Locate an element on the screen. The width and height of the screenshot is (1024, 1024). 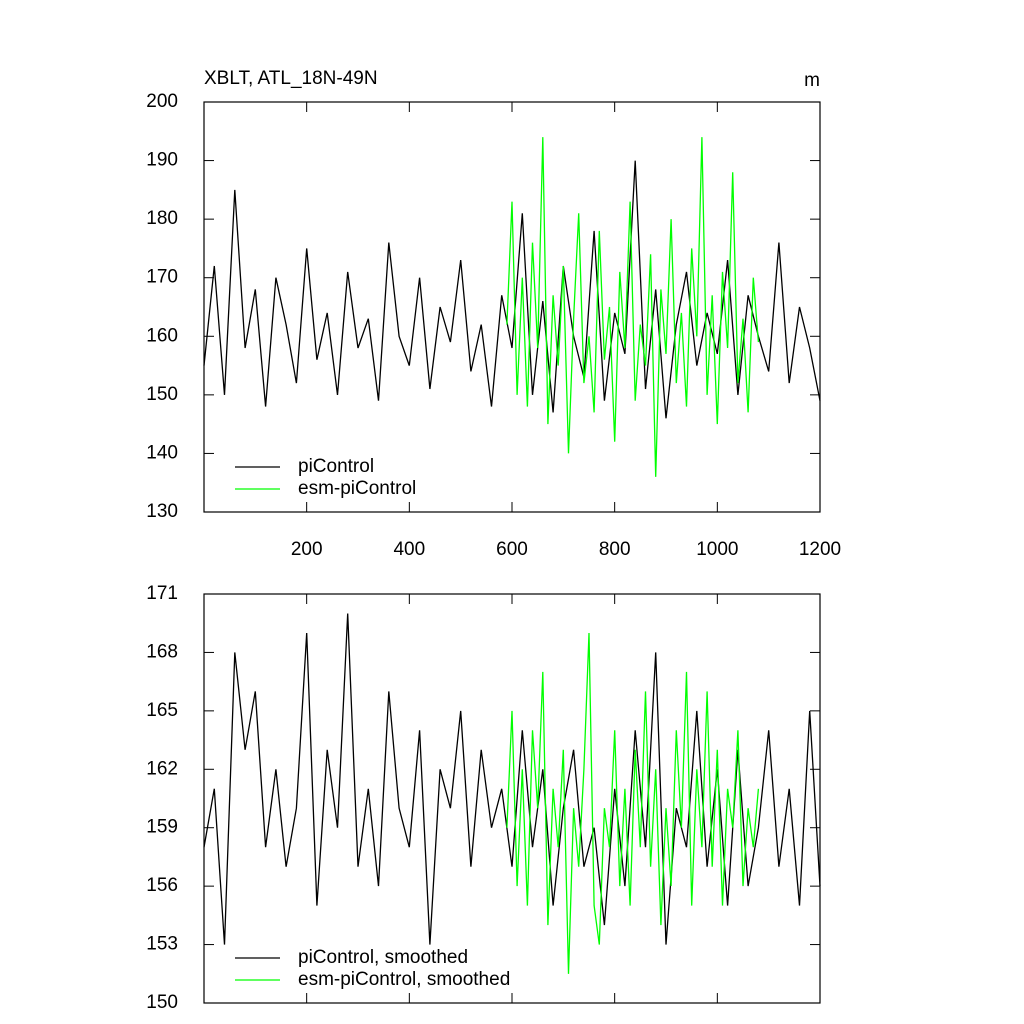
y-tick-label: 160 is located at coordinates (162, 335).